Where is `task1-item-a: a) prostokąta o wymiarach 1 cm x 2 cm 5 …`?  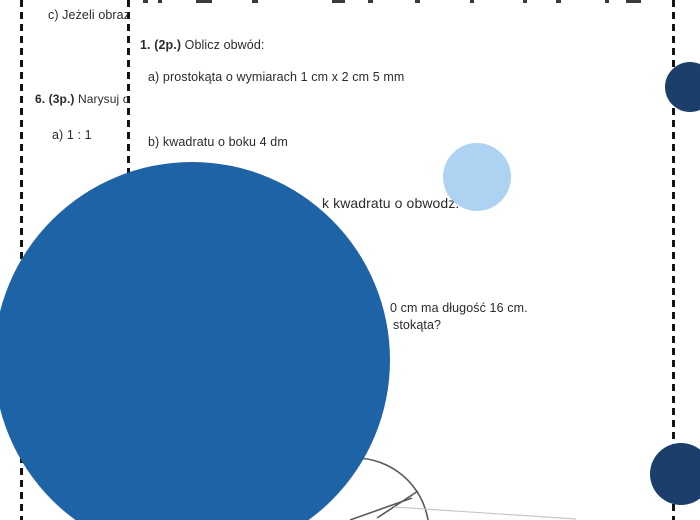 task1-item-a: a) prostokąta o wymiarach 1 cm x 2 cm 5 … is located at coordinates (276, 77).